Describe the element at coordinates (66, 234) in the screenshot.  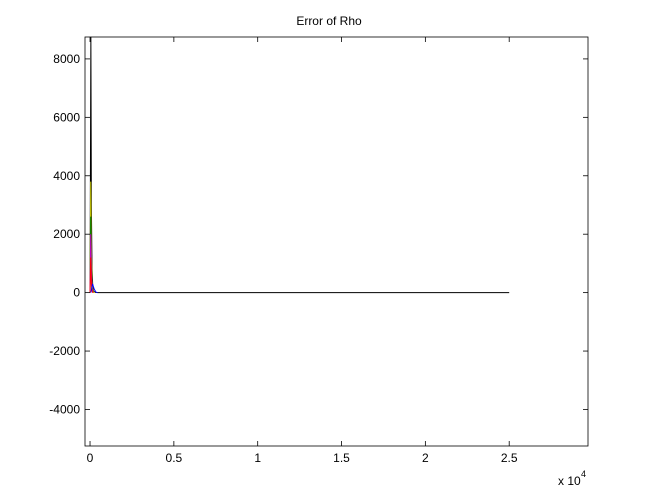
I see `y-tick-label: 2000` at that location.